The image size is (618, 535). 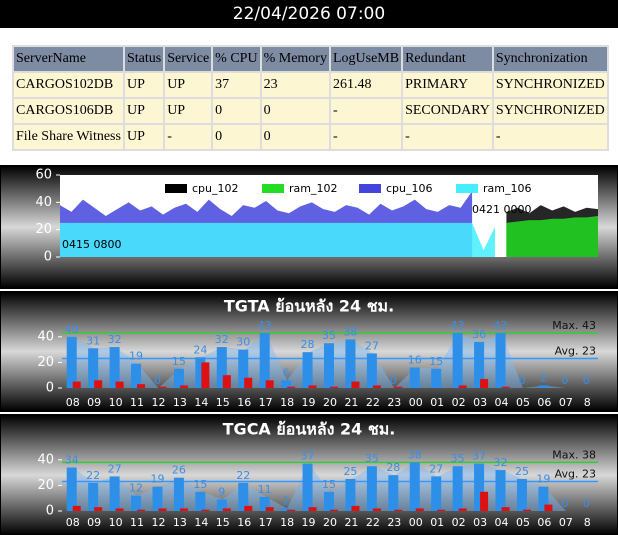 What do you see at coordinates (308, 344) in the screenshot?
I see `value-label: 28` at bounding box center [308, 344].